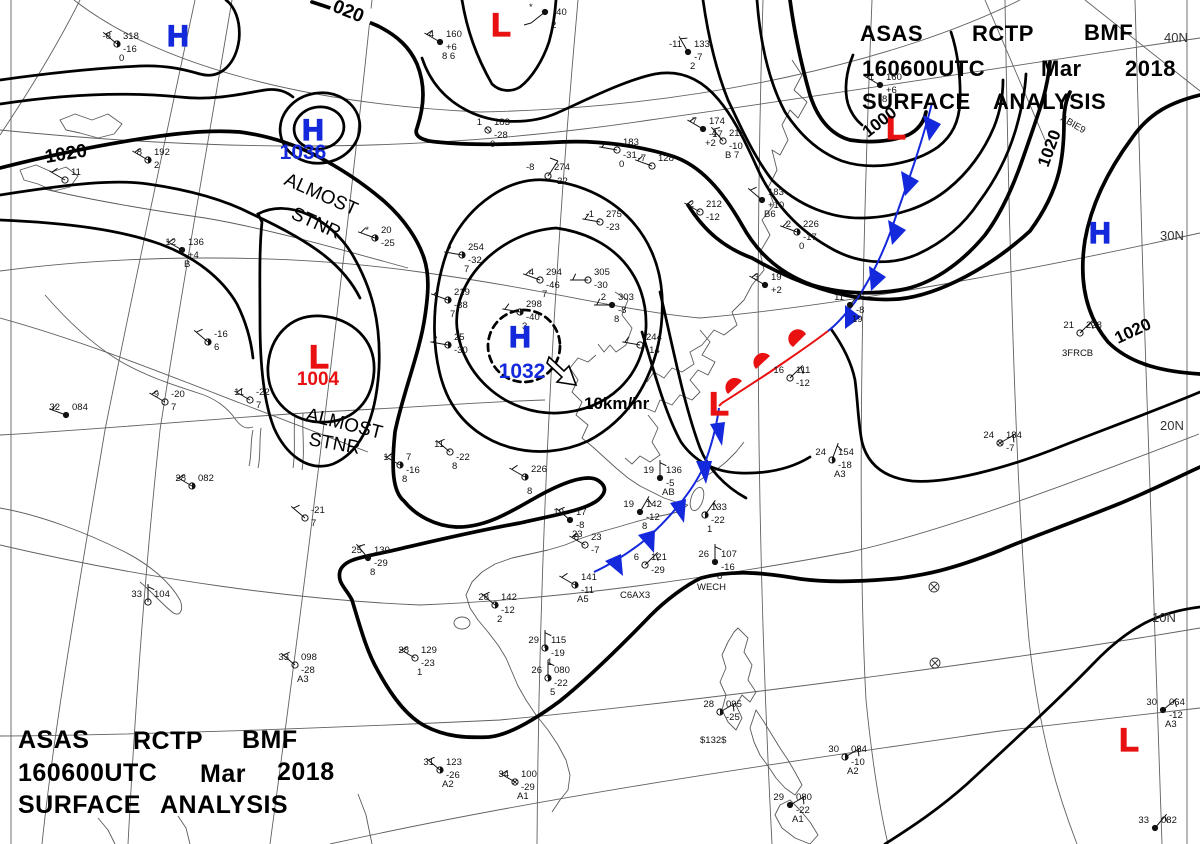 The width and height of the screenshot is (1200, 844). Describe the element at coordinates (303, 152) in the screenshot. I see `svg-text: 1036` at that location.